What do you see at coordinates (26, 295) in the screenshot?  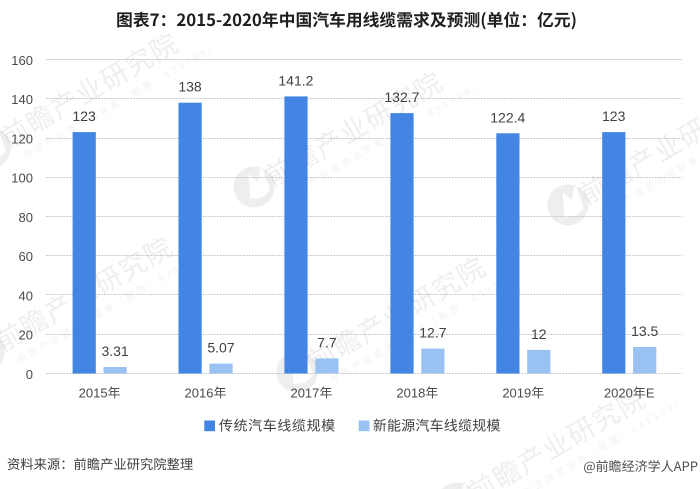 I see `svg-text: 40` at bounding box center [26, 295].